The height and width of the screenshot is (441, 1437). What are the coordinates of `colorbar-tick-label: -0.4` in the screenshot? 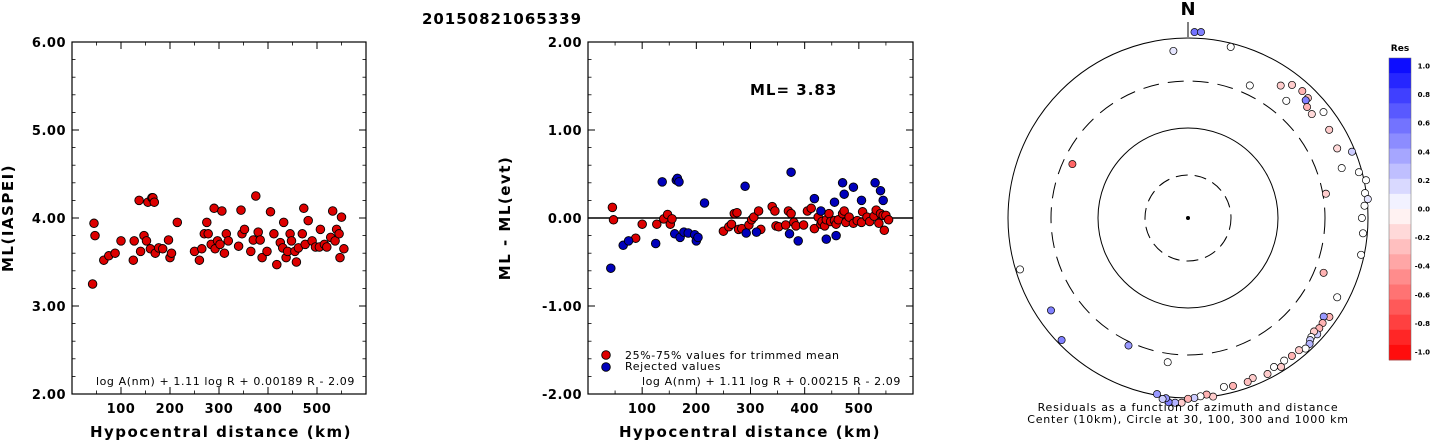 It's located at (1422, 267).